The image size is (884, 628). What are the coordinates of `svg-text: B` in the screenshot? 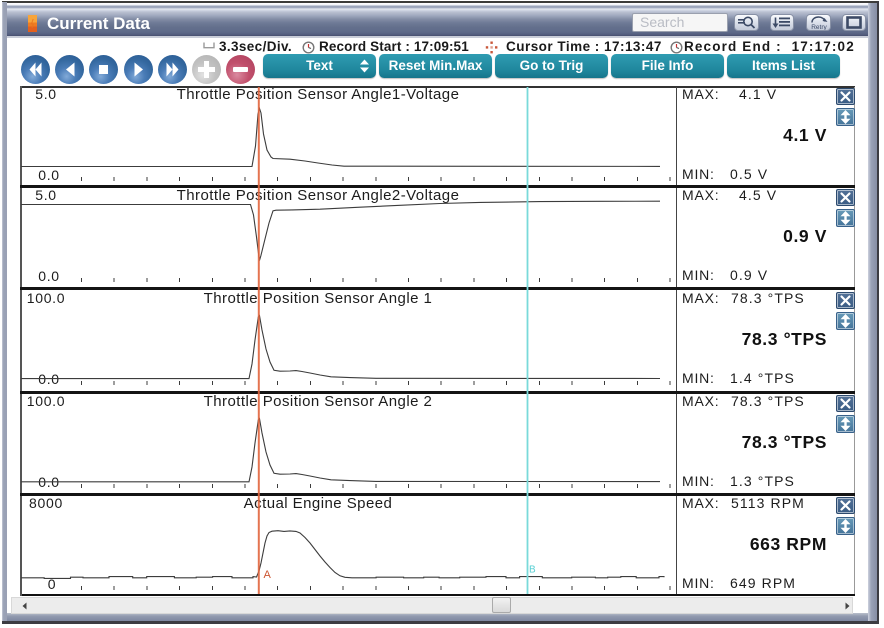 It's located at (532, 570).